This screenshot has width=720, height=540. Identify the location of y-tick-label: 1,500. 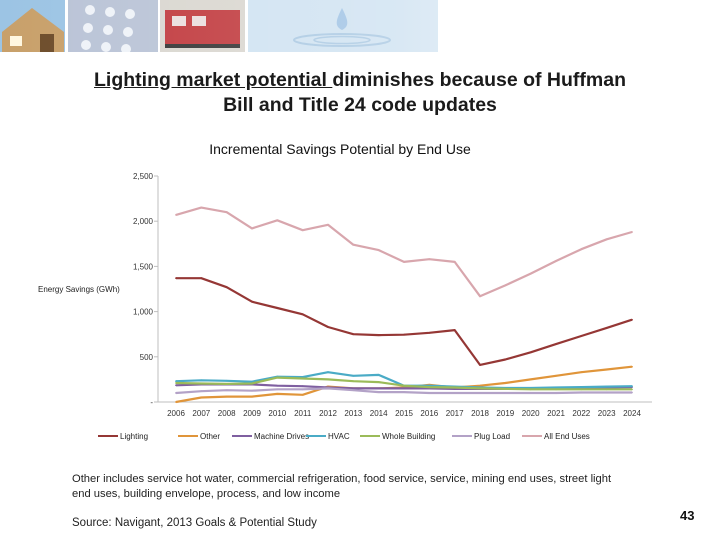
(143, 266).